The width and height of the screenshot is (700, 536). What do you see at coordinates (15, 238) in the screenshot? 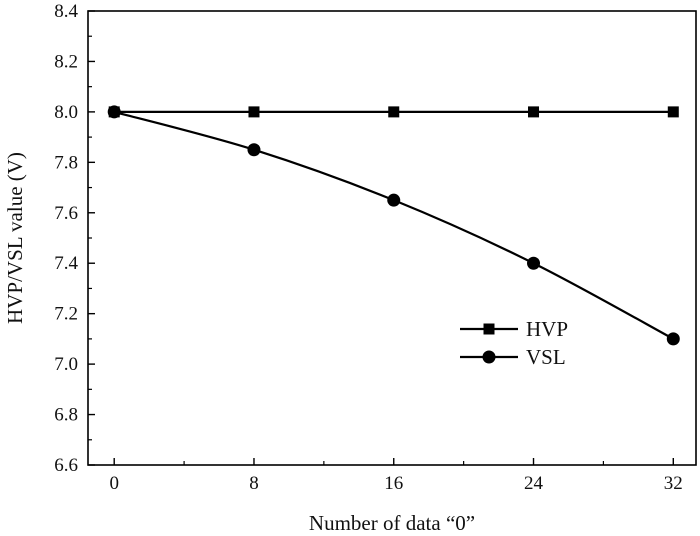
I see `y-axis-title: HVP/VSL value (V)` at bounding box center [15, 238].